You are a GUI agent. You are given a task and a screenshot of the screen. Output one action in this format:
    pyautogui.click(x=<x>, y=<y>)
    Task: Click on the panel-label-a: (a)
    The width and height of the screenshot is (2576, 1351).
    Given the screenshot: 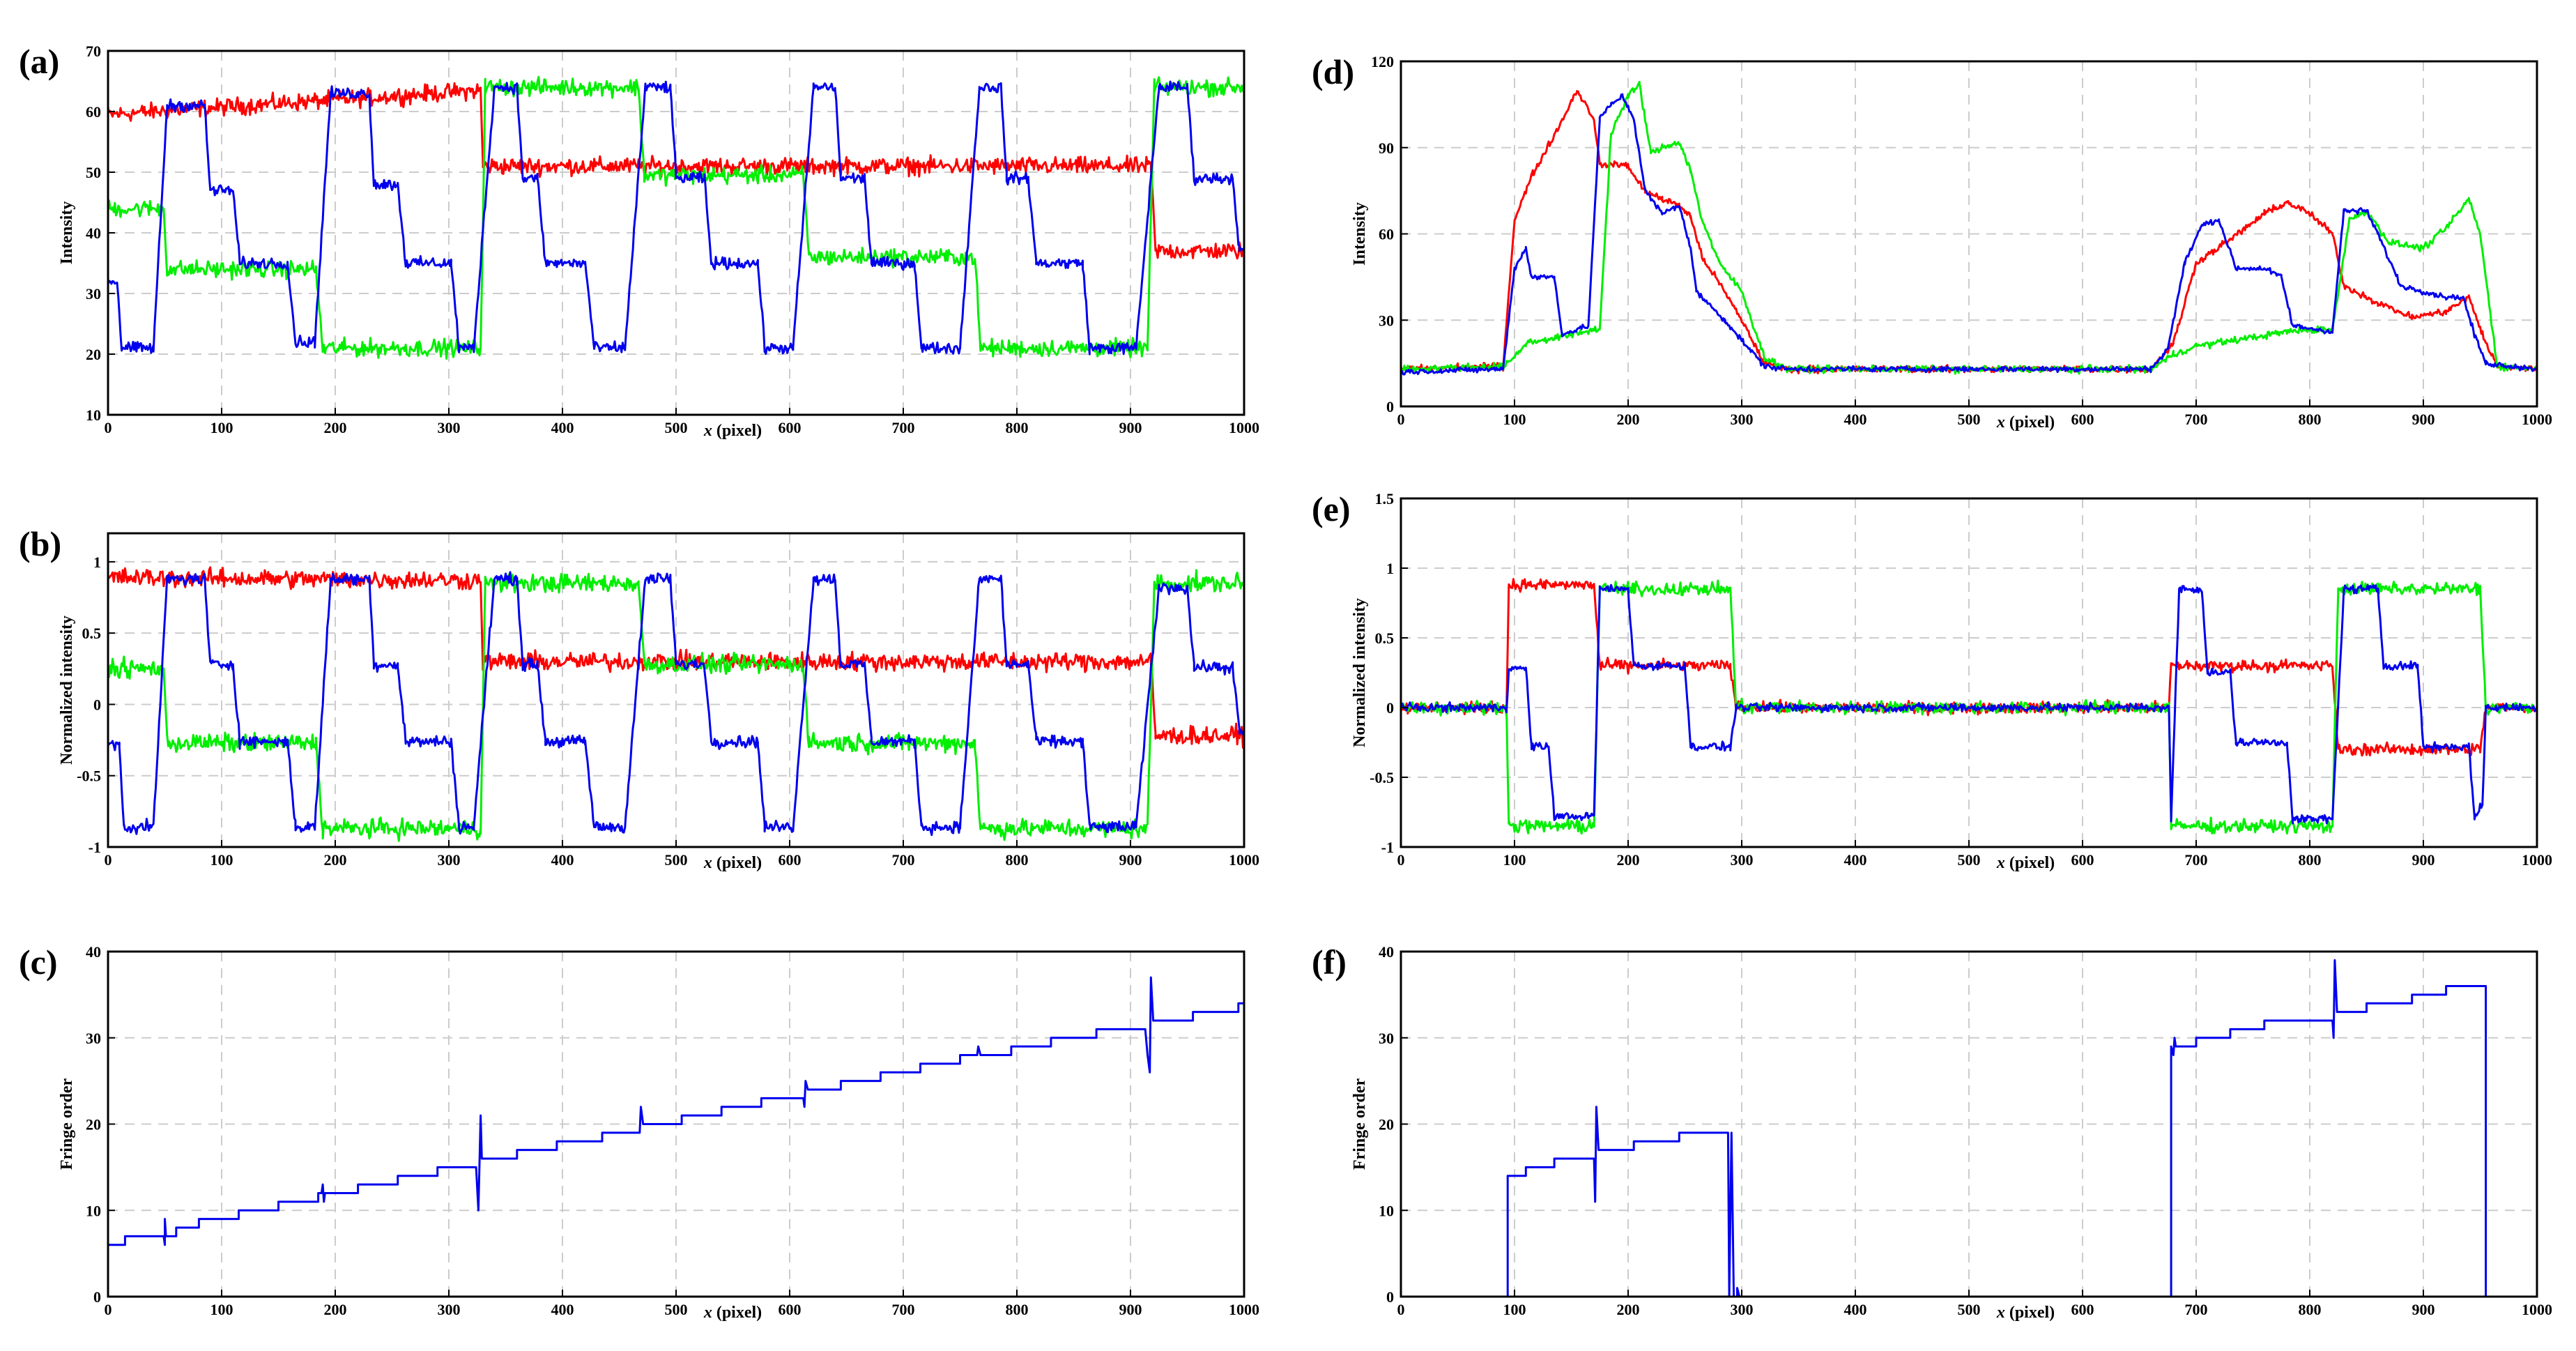 What is the action you would take?
    pyautogui.click(x=39, y=61)
    